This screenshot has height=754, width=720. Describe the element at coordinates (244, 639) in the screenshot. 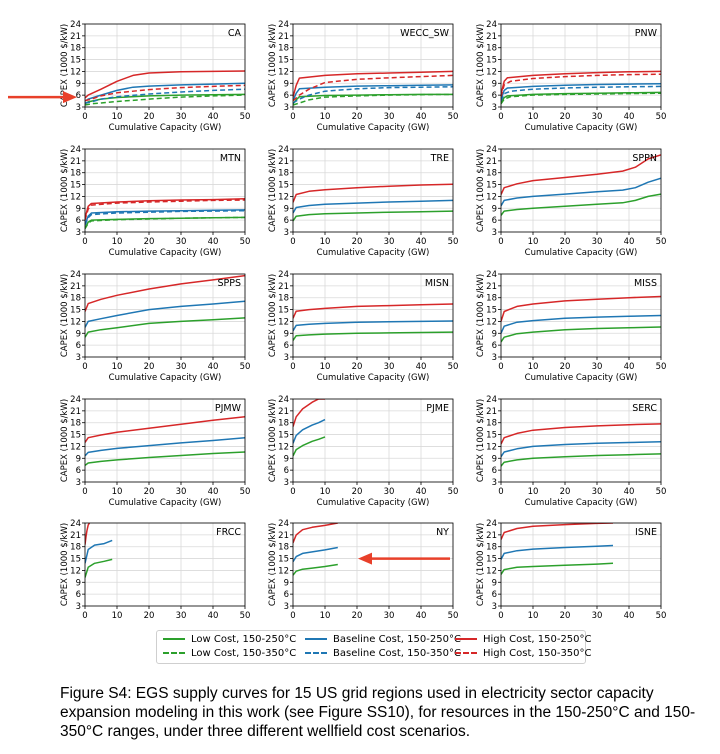

I see `legend-label: Low Cost, 150-250°C` at that location.